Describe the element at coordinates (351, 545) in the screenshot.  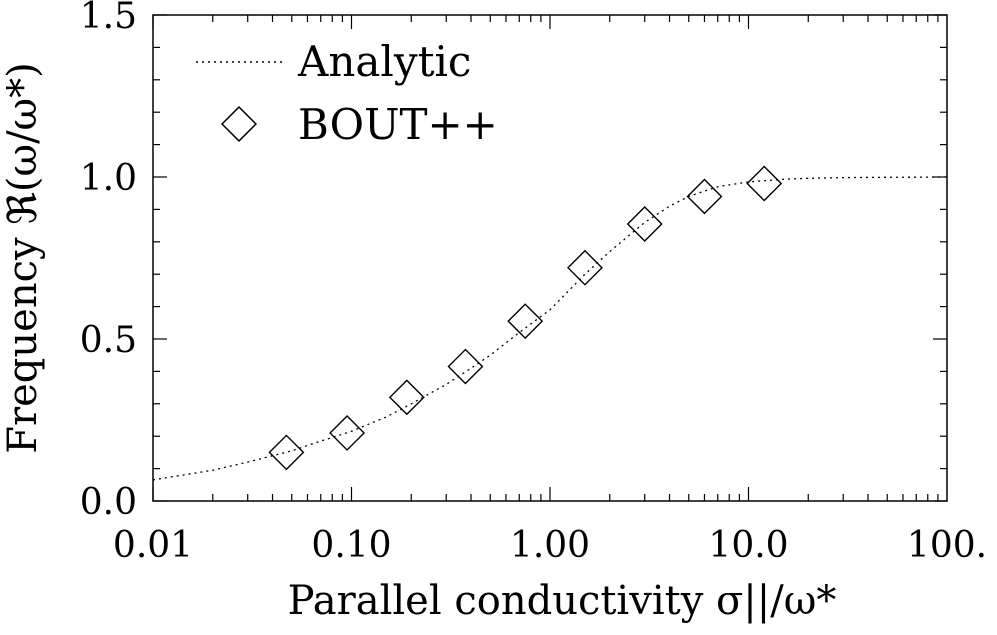
I see `x-tick-label: 0.10` at that location.